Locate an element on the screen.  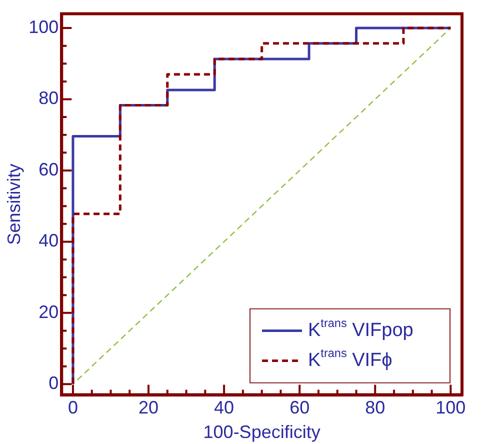
x-tick-label: 100 is located at coordinates (451, 408).